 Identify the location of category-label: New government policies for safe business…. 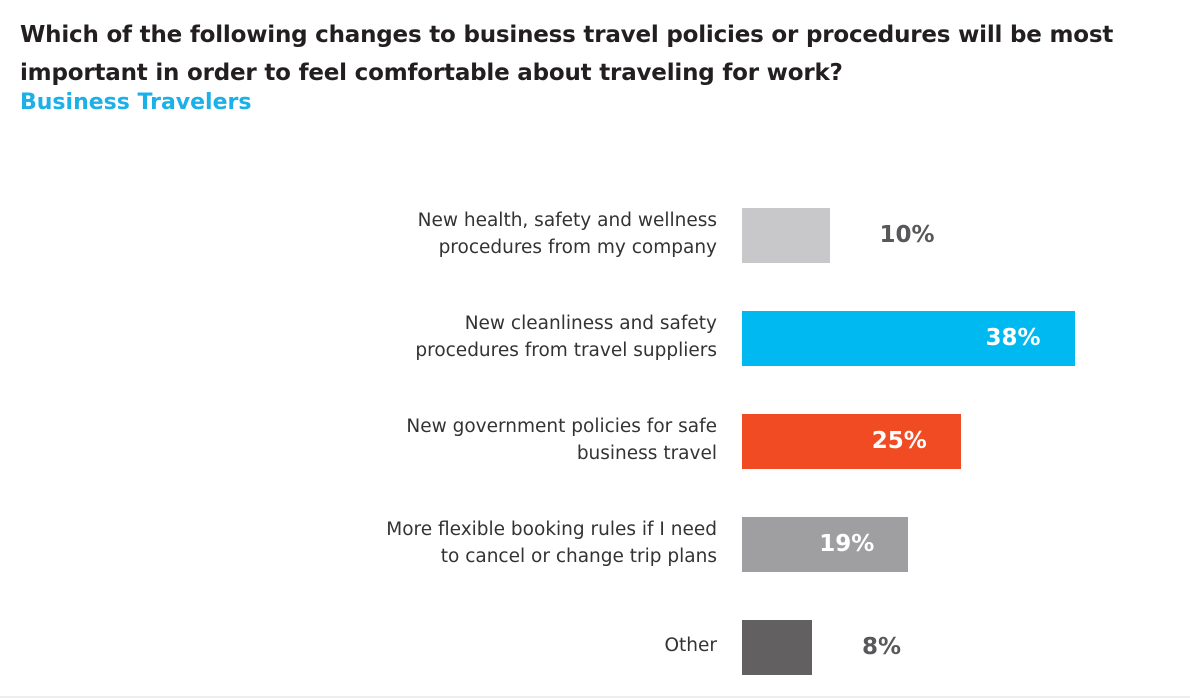
(561, 439).